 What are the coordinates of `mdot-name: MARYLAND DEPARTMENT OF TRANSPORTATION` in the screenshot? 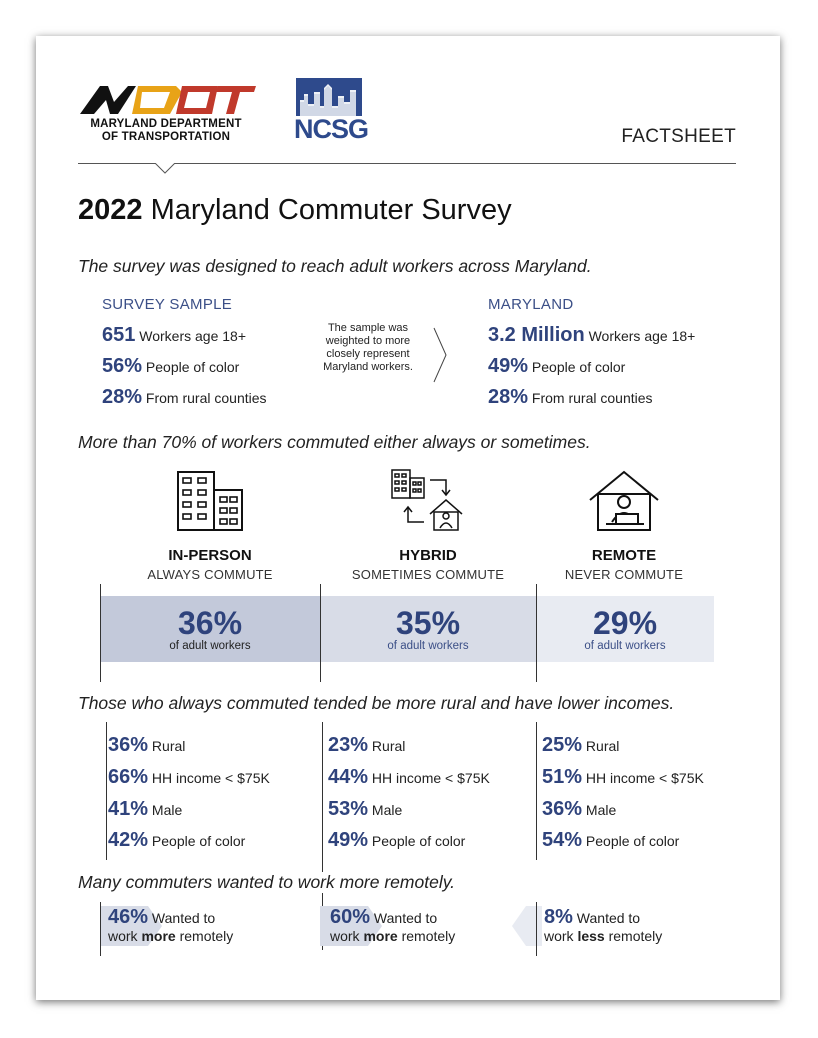 It's located at (166, 131).